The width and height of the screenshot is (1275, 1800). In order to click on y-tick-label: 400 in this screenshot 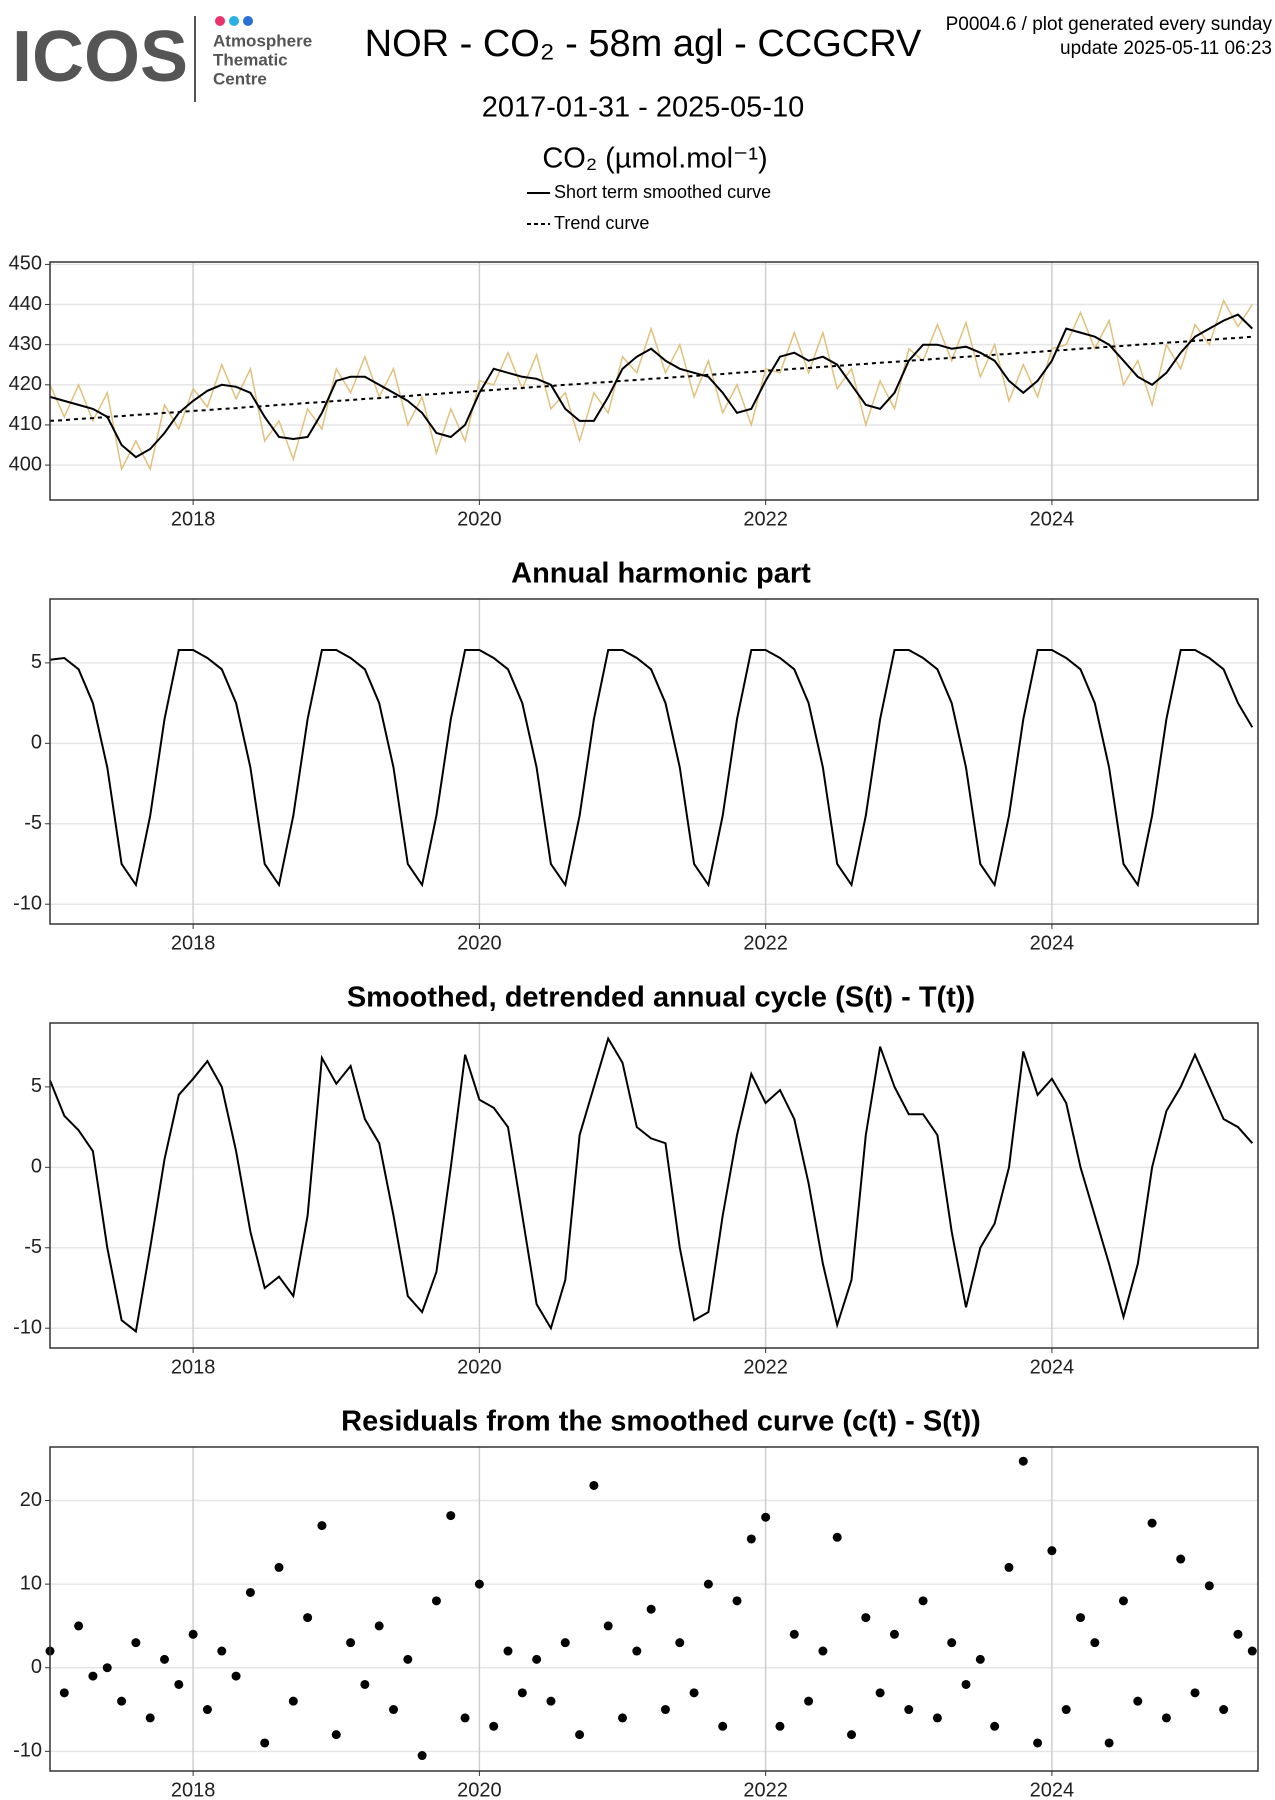, I will do `click(25, 464)`.